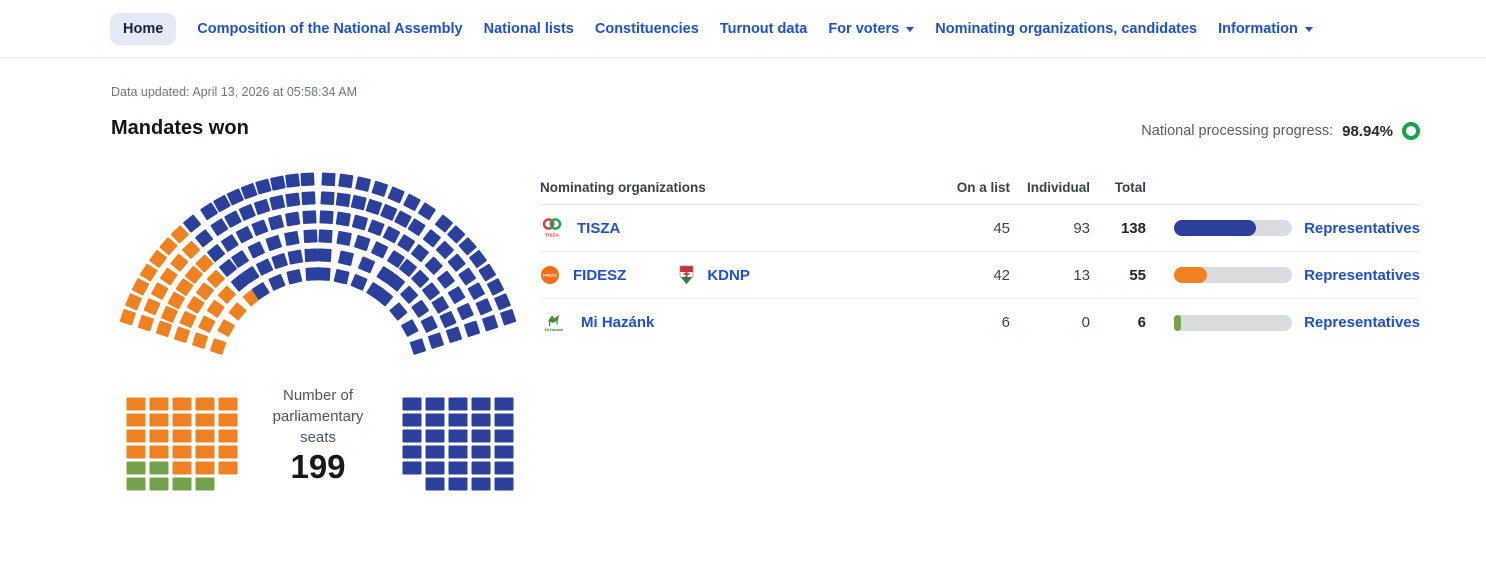 The height and width of the screenshot is (561, 1486). What do you see at coordinates (1005, 322) in the screenshot?
I see `mi-hazank-on-list: 6` at bounding box center [1005, 322].